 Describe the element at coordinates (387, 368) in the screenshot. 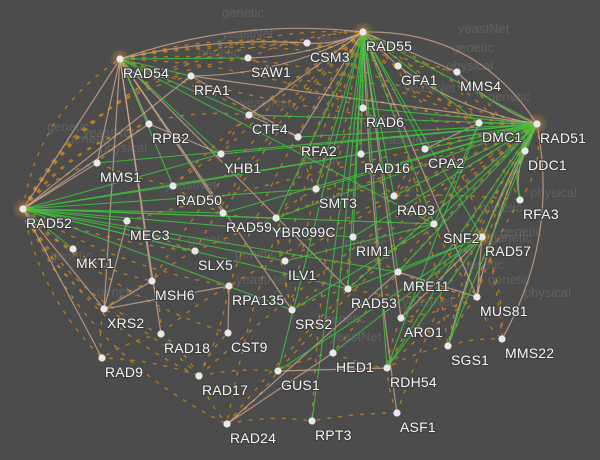

I see `node-RDH54` at that location.